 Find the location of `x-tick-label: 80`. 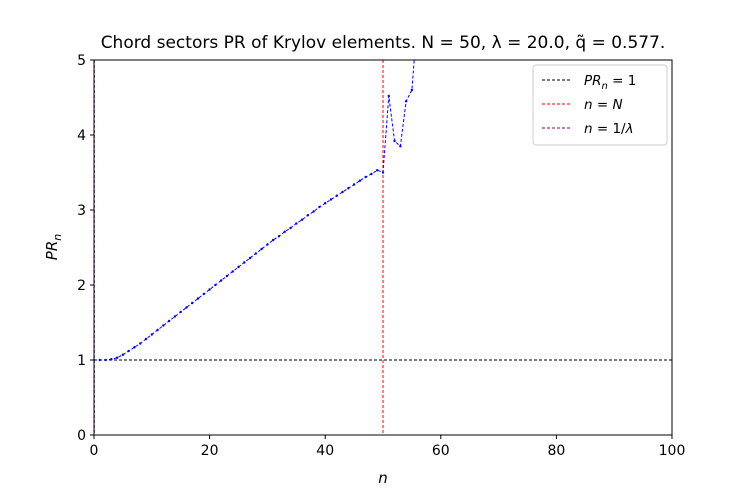

x-tick-label: 80 is located at coordinates (556, 451).